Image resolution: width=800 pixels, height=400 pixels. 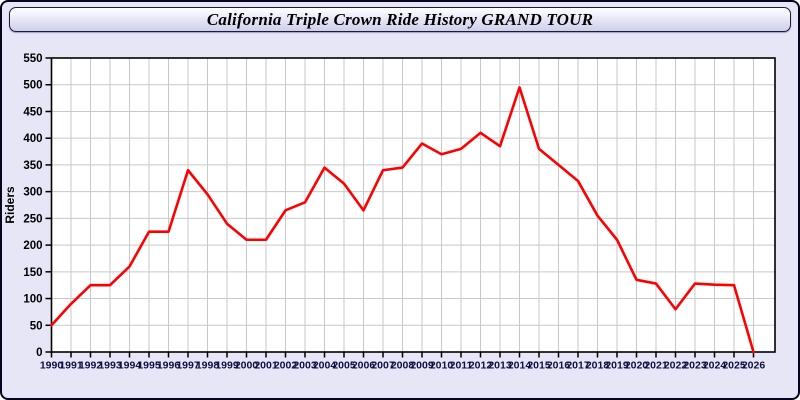 I want to click on x-axis-tick-label: 2002, so click(x=286, y=366).